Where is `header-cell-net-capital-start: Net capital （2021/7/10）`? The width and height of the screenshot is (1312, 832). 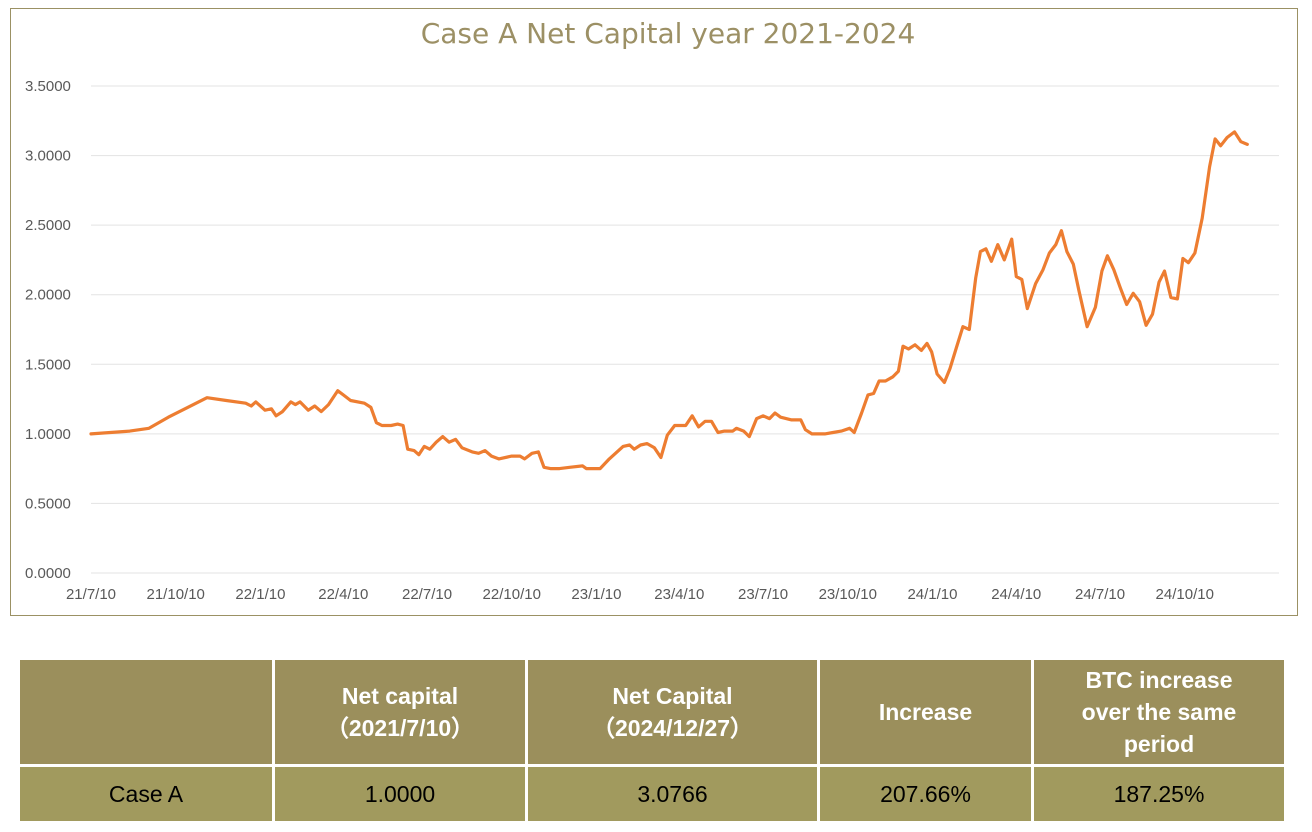 header-cell-net-capital-start: Net capital （2021/7/10） is located at coordinates (401, 713).